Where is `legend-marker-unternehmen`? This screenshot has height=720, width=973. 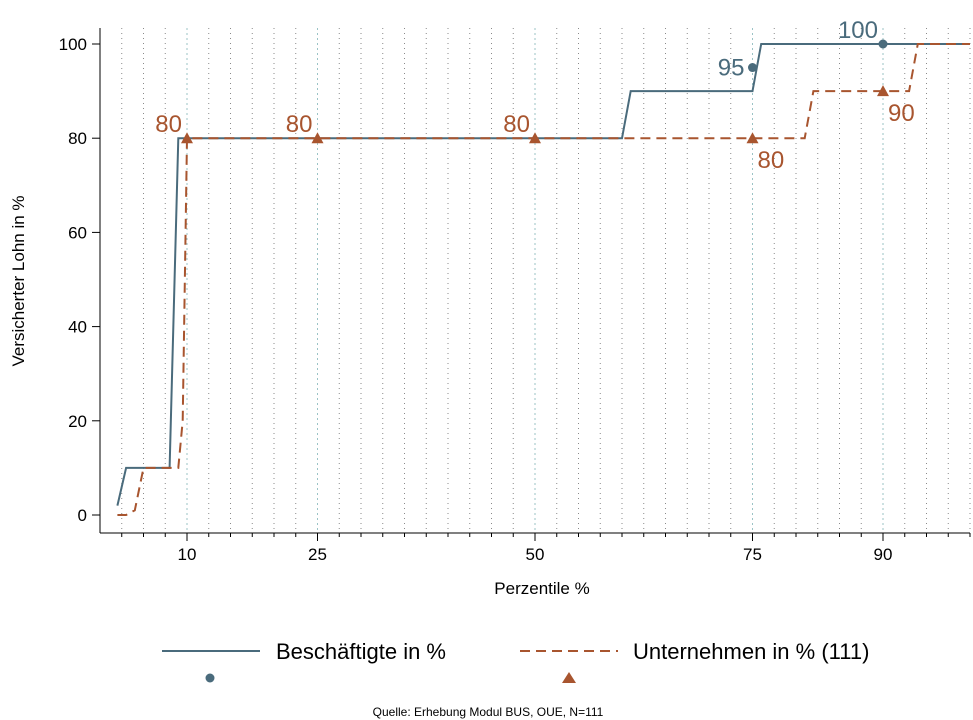
legend-marker-unternehmen is located at coordinates (569, 677).